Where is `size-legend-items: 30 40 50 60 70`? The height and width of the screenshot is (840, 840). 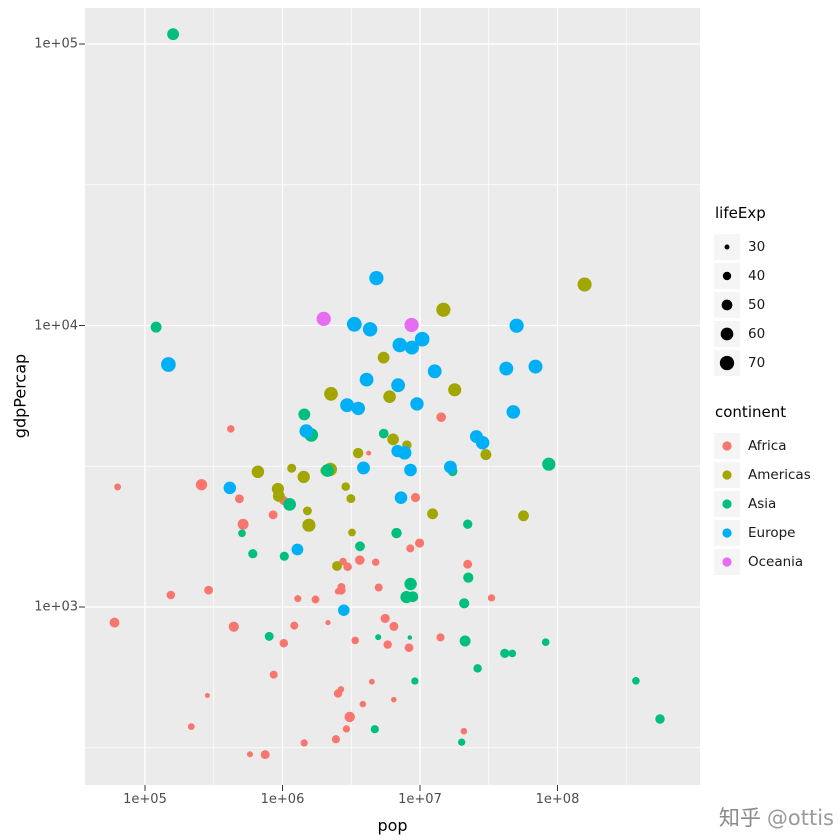
size-legend-items: 30 40 50 60 70 is located at coordinates (777, 304).